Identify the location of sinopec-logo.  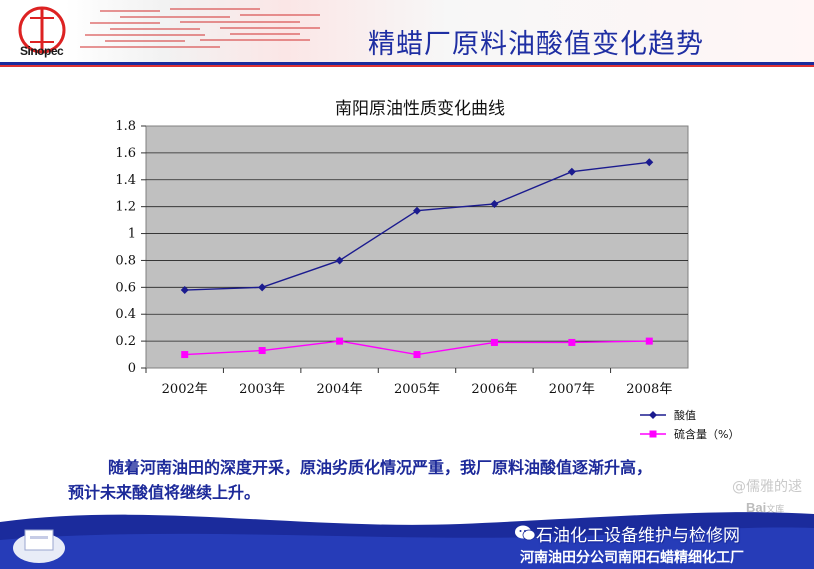
(42, 30).